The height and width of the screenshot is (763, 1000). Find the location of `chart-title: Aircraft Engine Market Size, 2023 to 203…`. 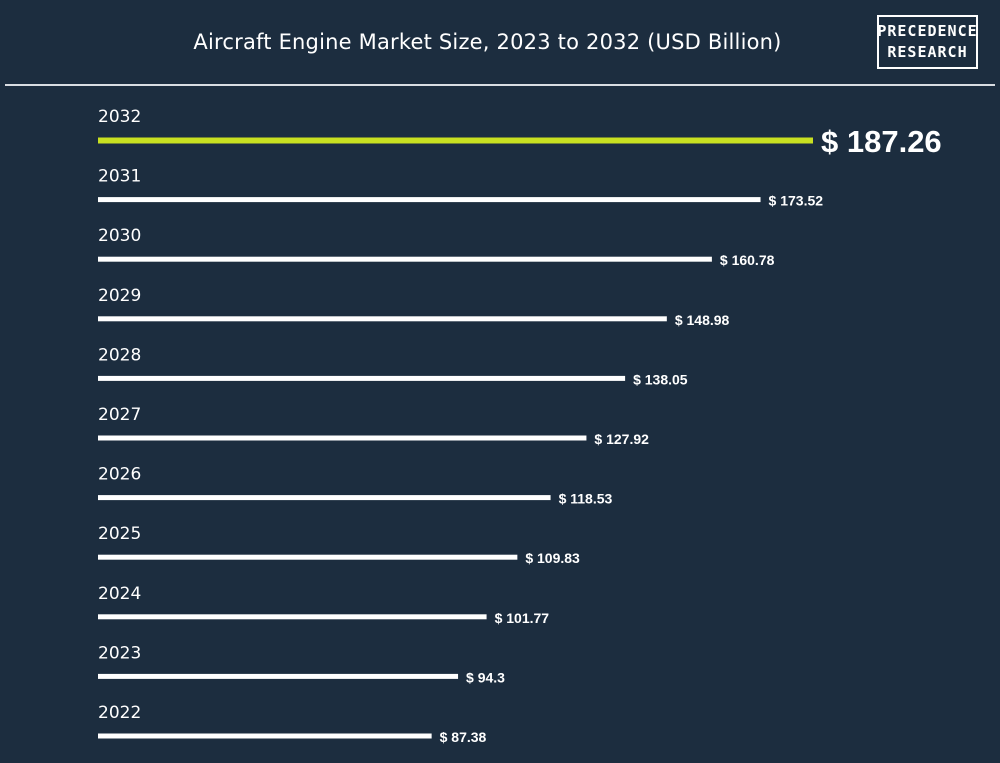

chart-title: Aircraft Engine Market Size, 2023 to 203… is located at coordinates (487, 42).